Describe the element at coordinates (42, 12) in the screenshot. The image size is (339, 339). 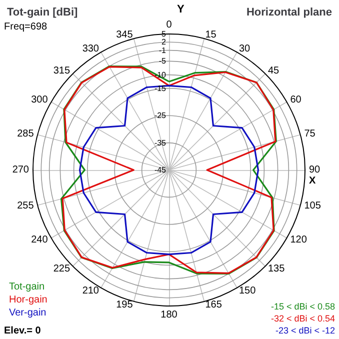
I see `chart-title: Tot-gain [dBi]` at that location.